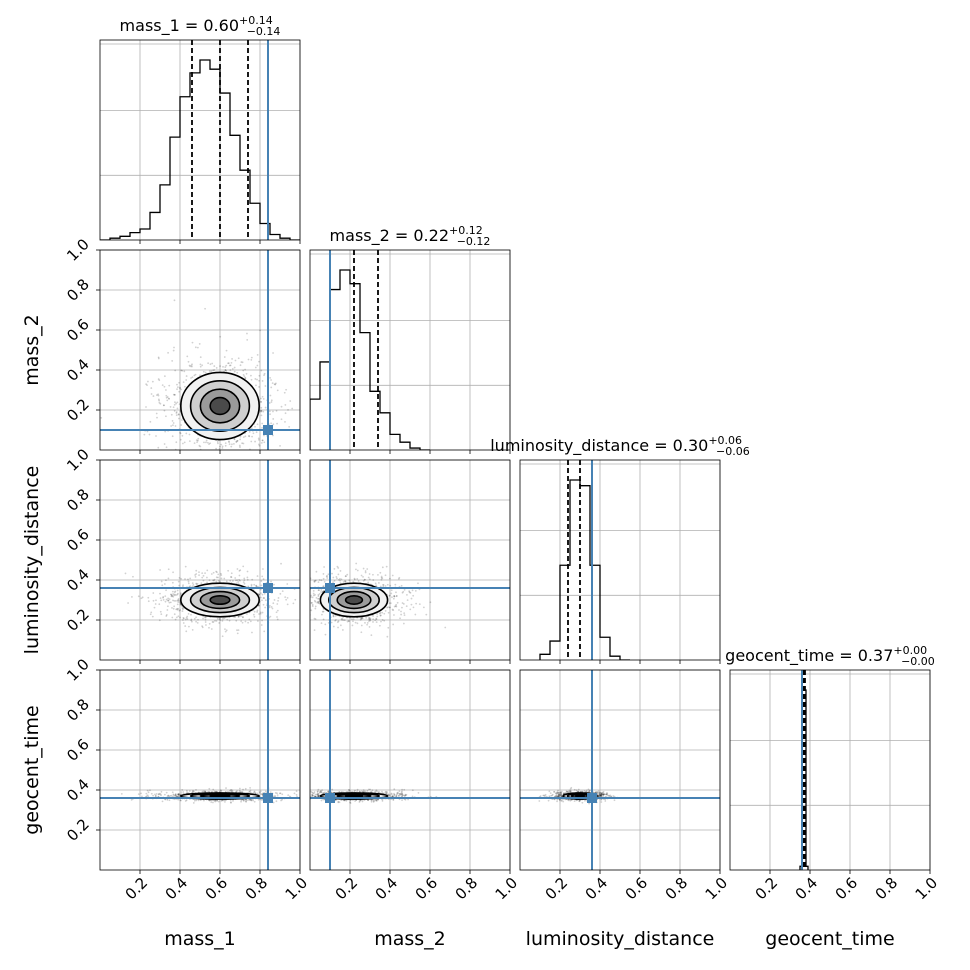 The image size is (970, 970). I want to click on x-tick-label: 0.6, so click(427, 889).